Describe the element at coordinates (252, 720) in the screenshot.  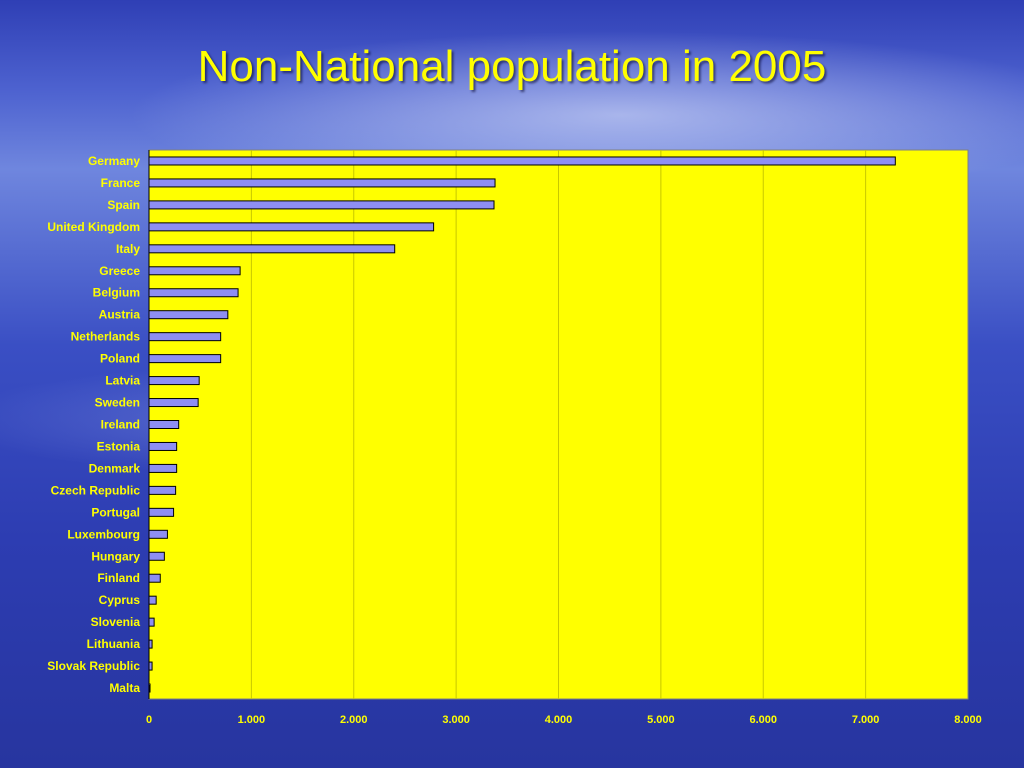
I see `x-tick-label: 1.000` at that location.